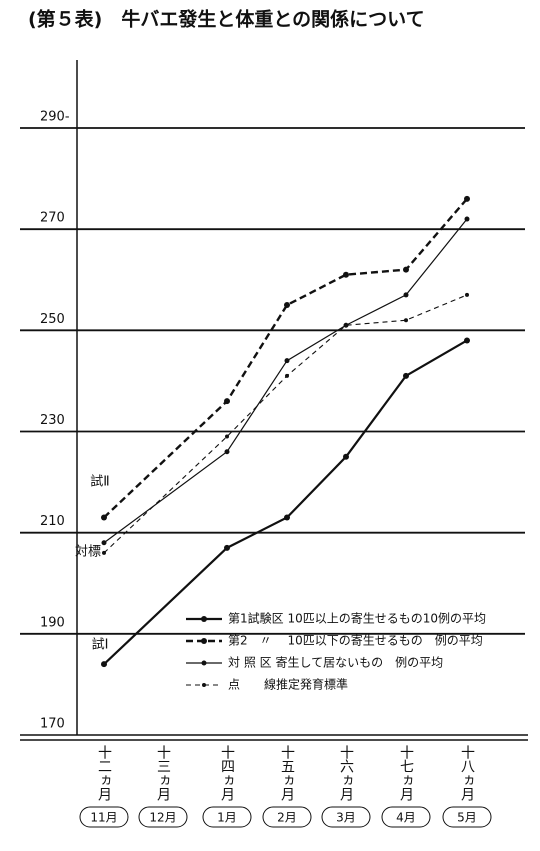  Describe the element at coordinates (52, 218) in the screenshot. I see `y-tick-label: 270` at that location.